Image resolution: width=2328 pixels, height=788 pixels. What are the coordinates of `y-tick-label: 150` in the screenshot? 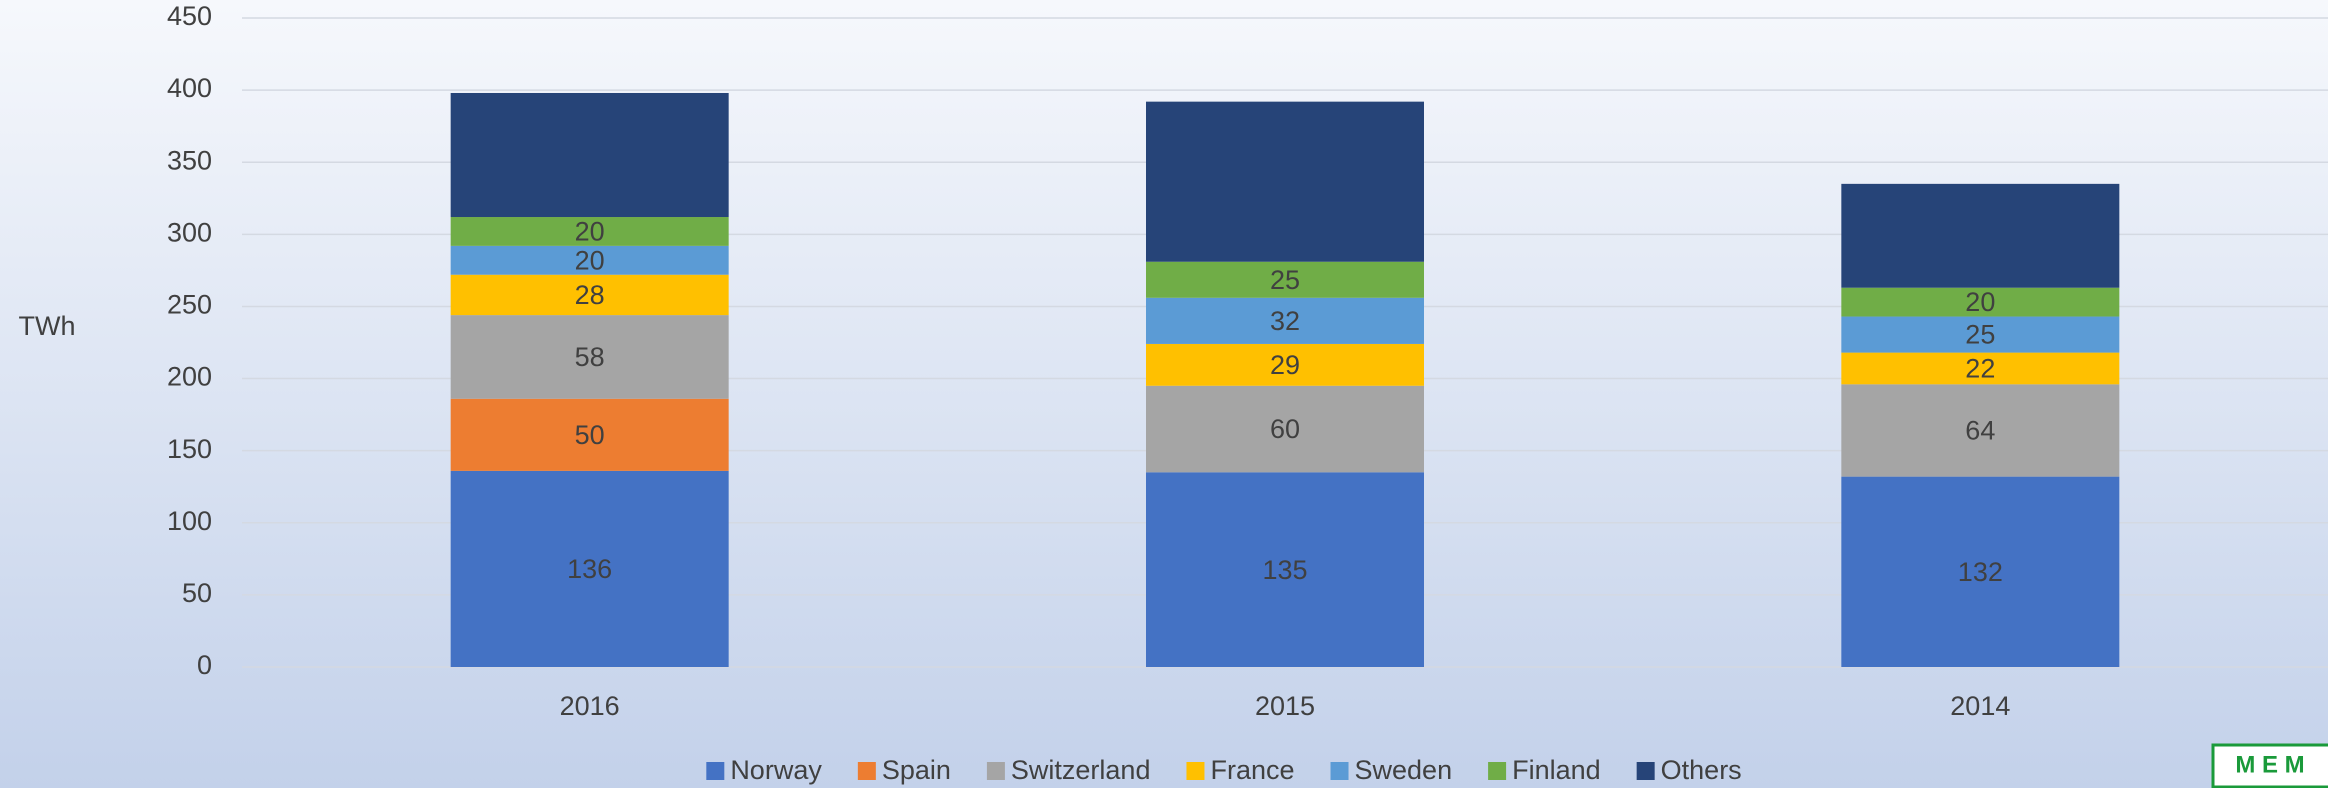 It's located at (189, 449).